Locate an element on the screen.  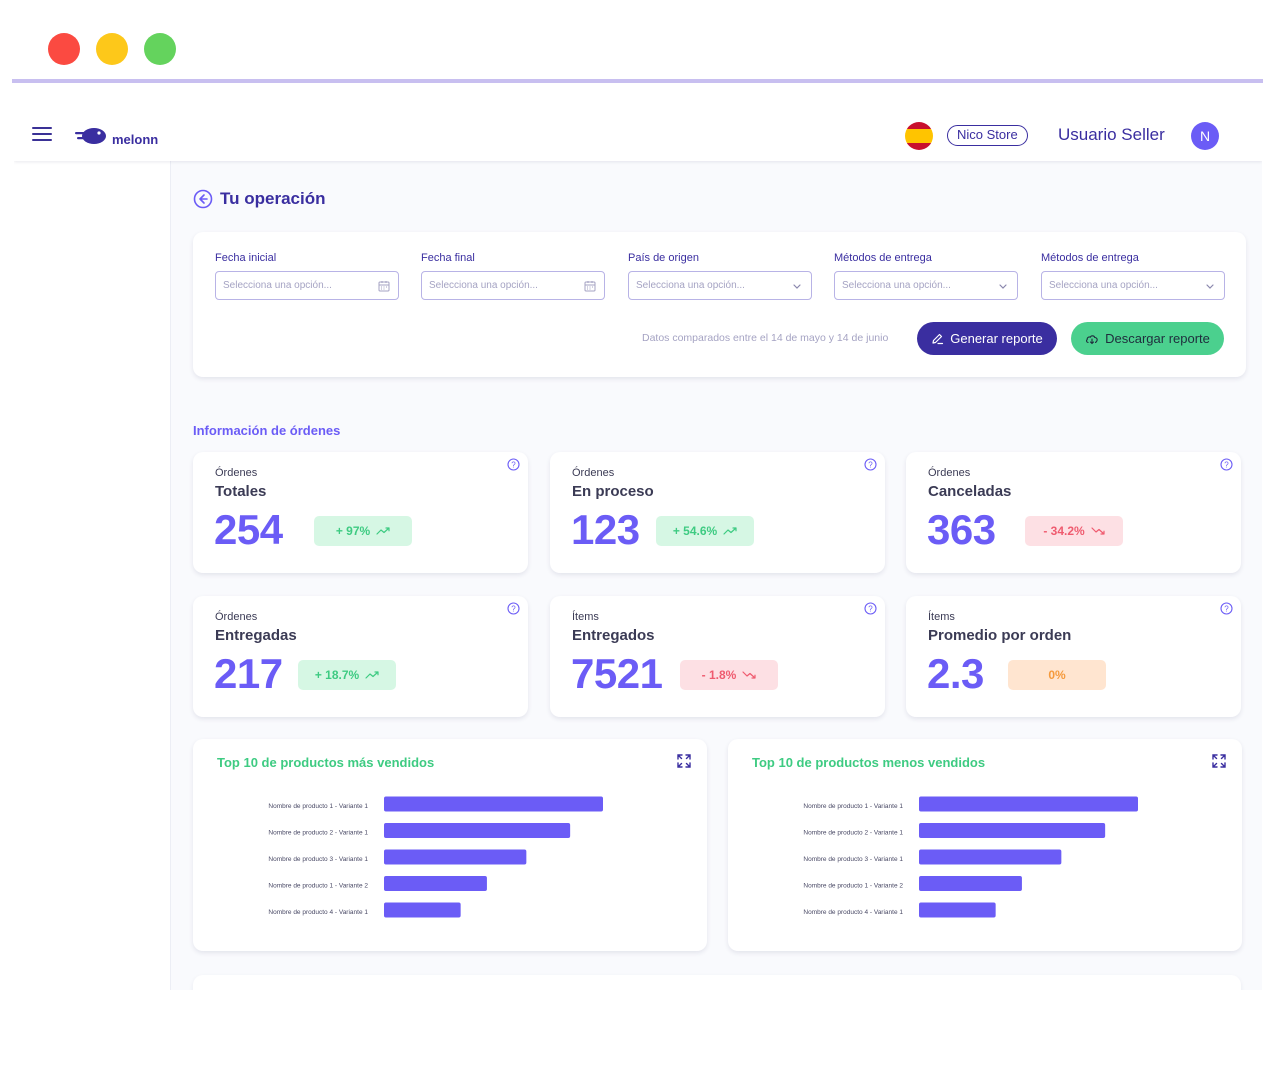
metric-change-text: + 97% is located at coordinates (353, 531).